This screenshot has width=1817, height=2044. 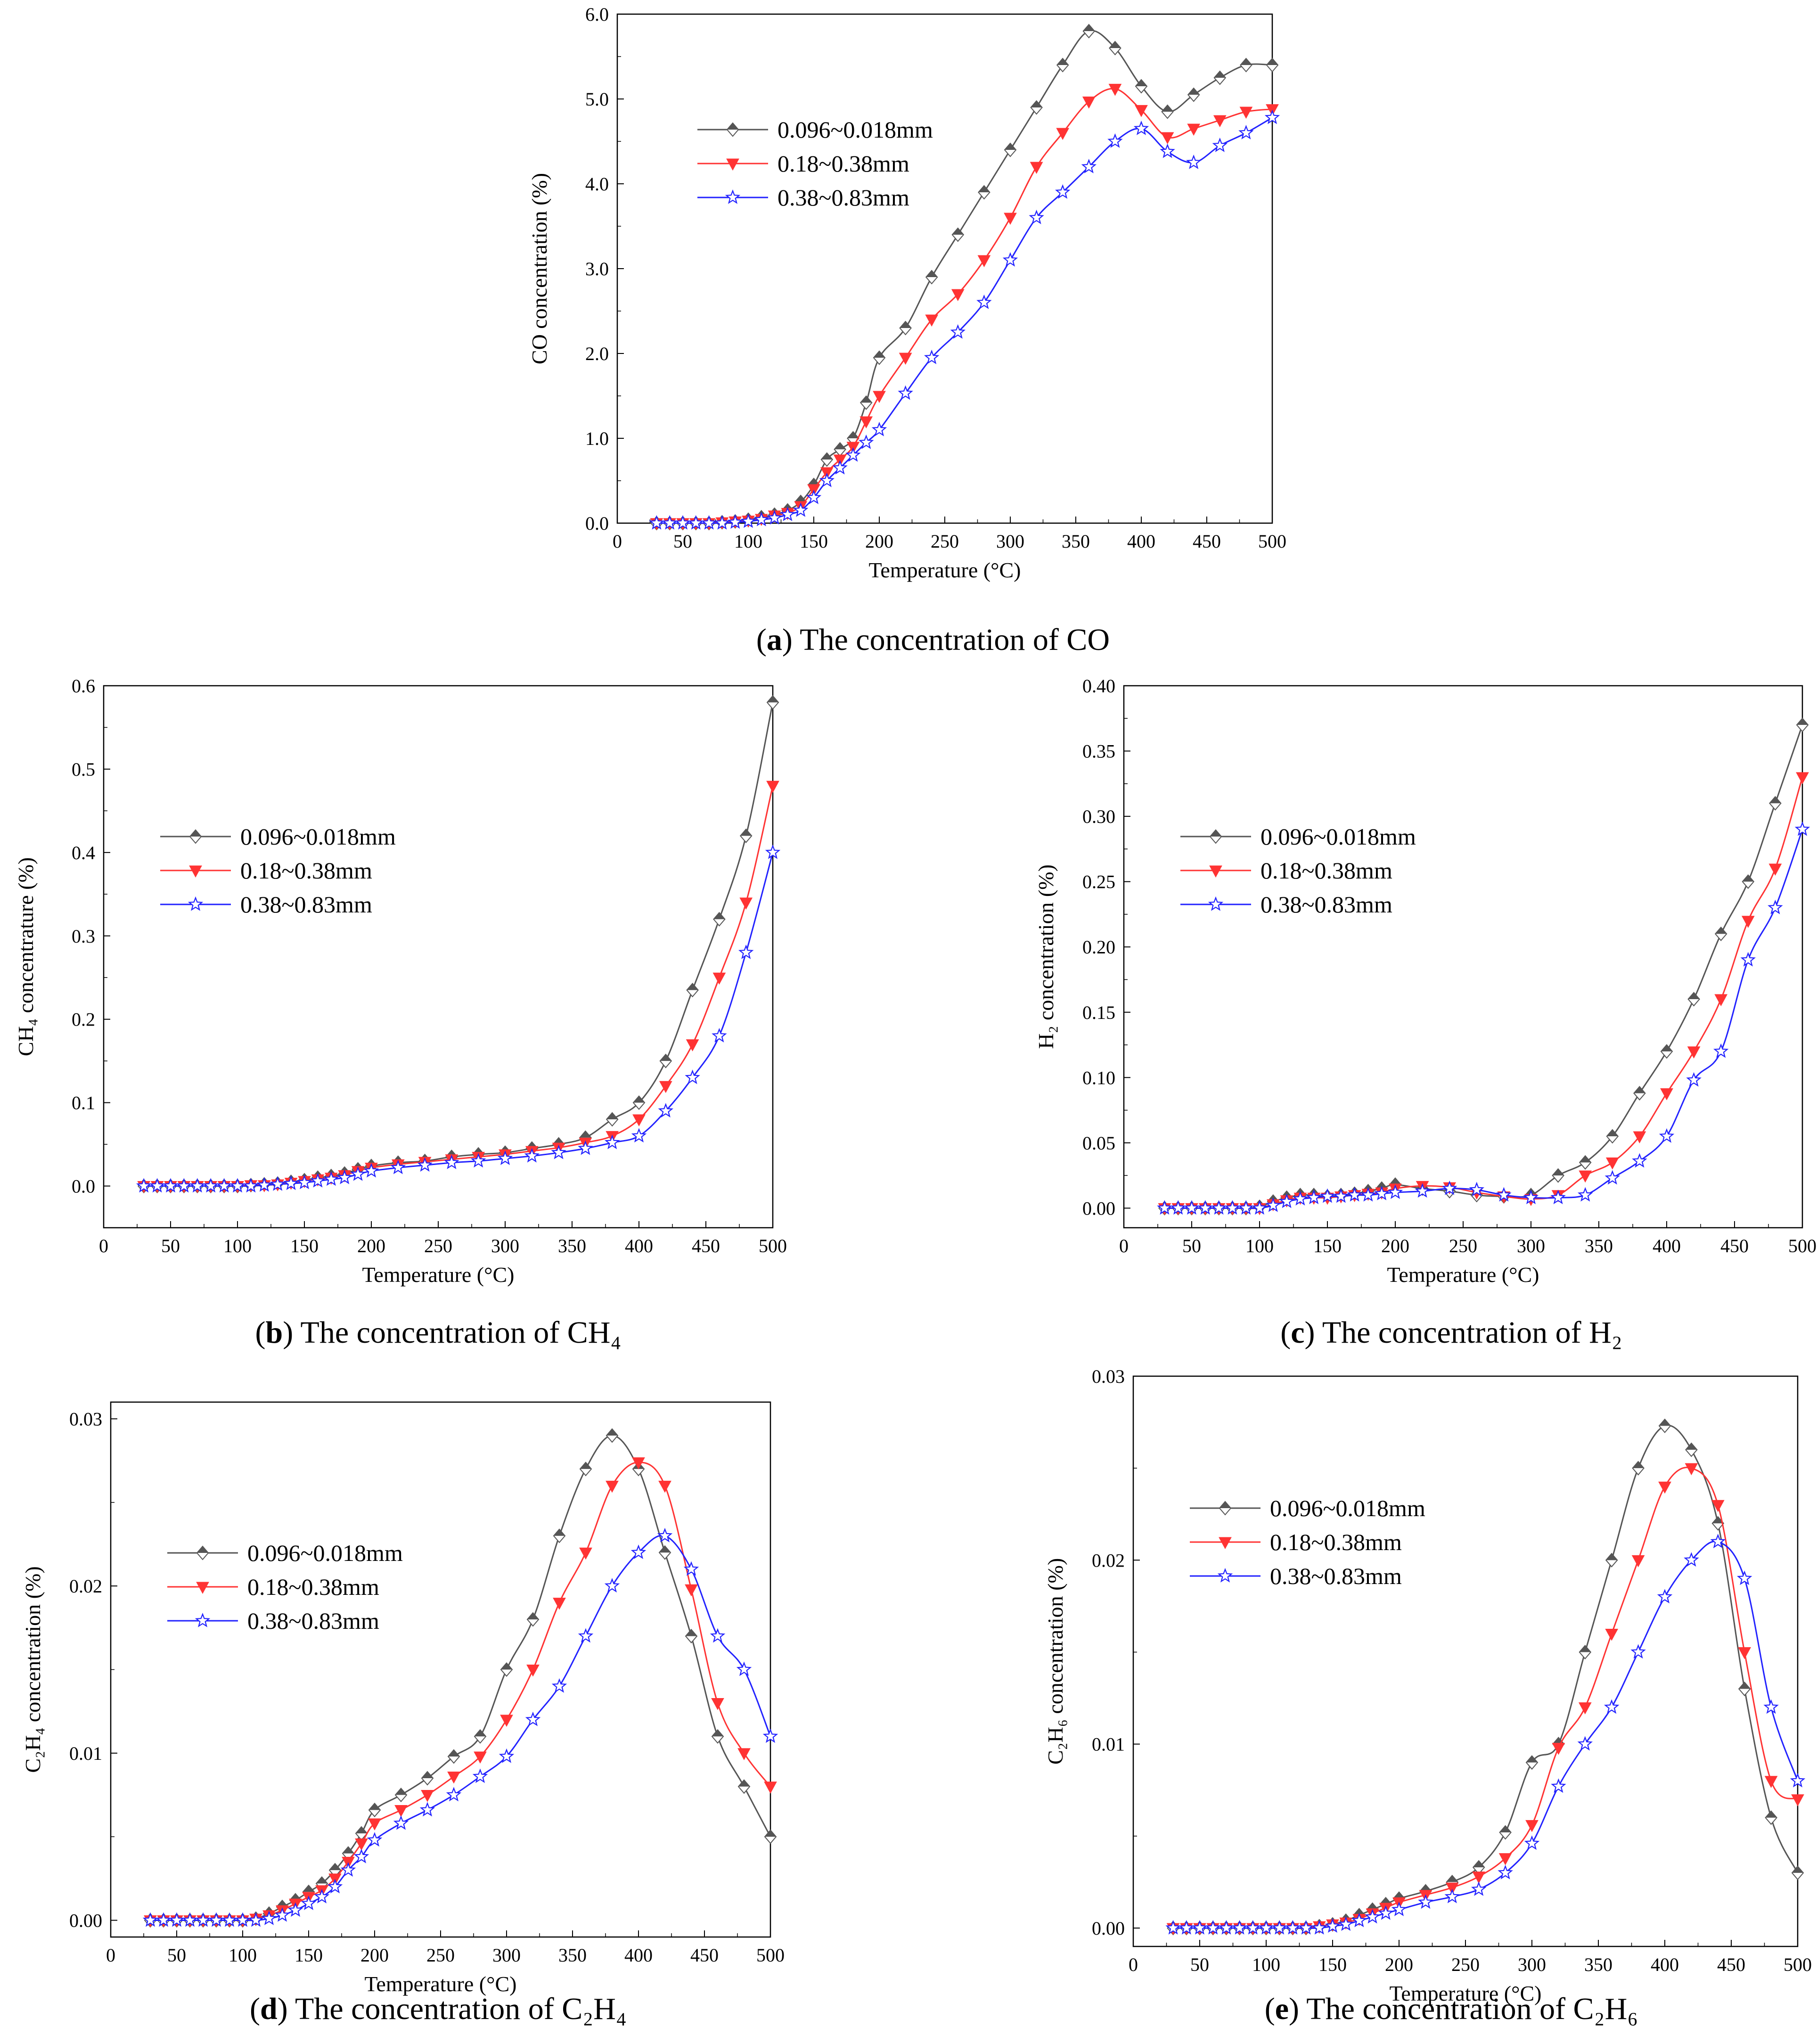 I want to click on y-tick-label: 4.0, so click(x=597, y=184).